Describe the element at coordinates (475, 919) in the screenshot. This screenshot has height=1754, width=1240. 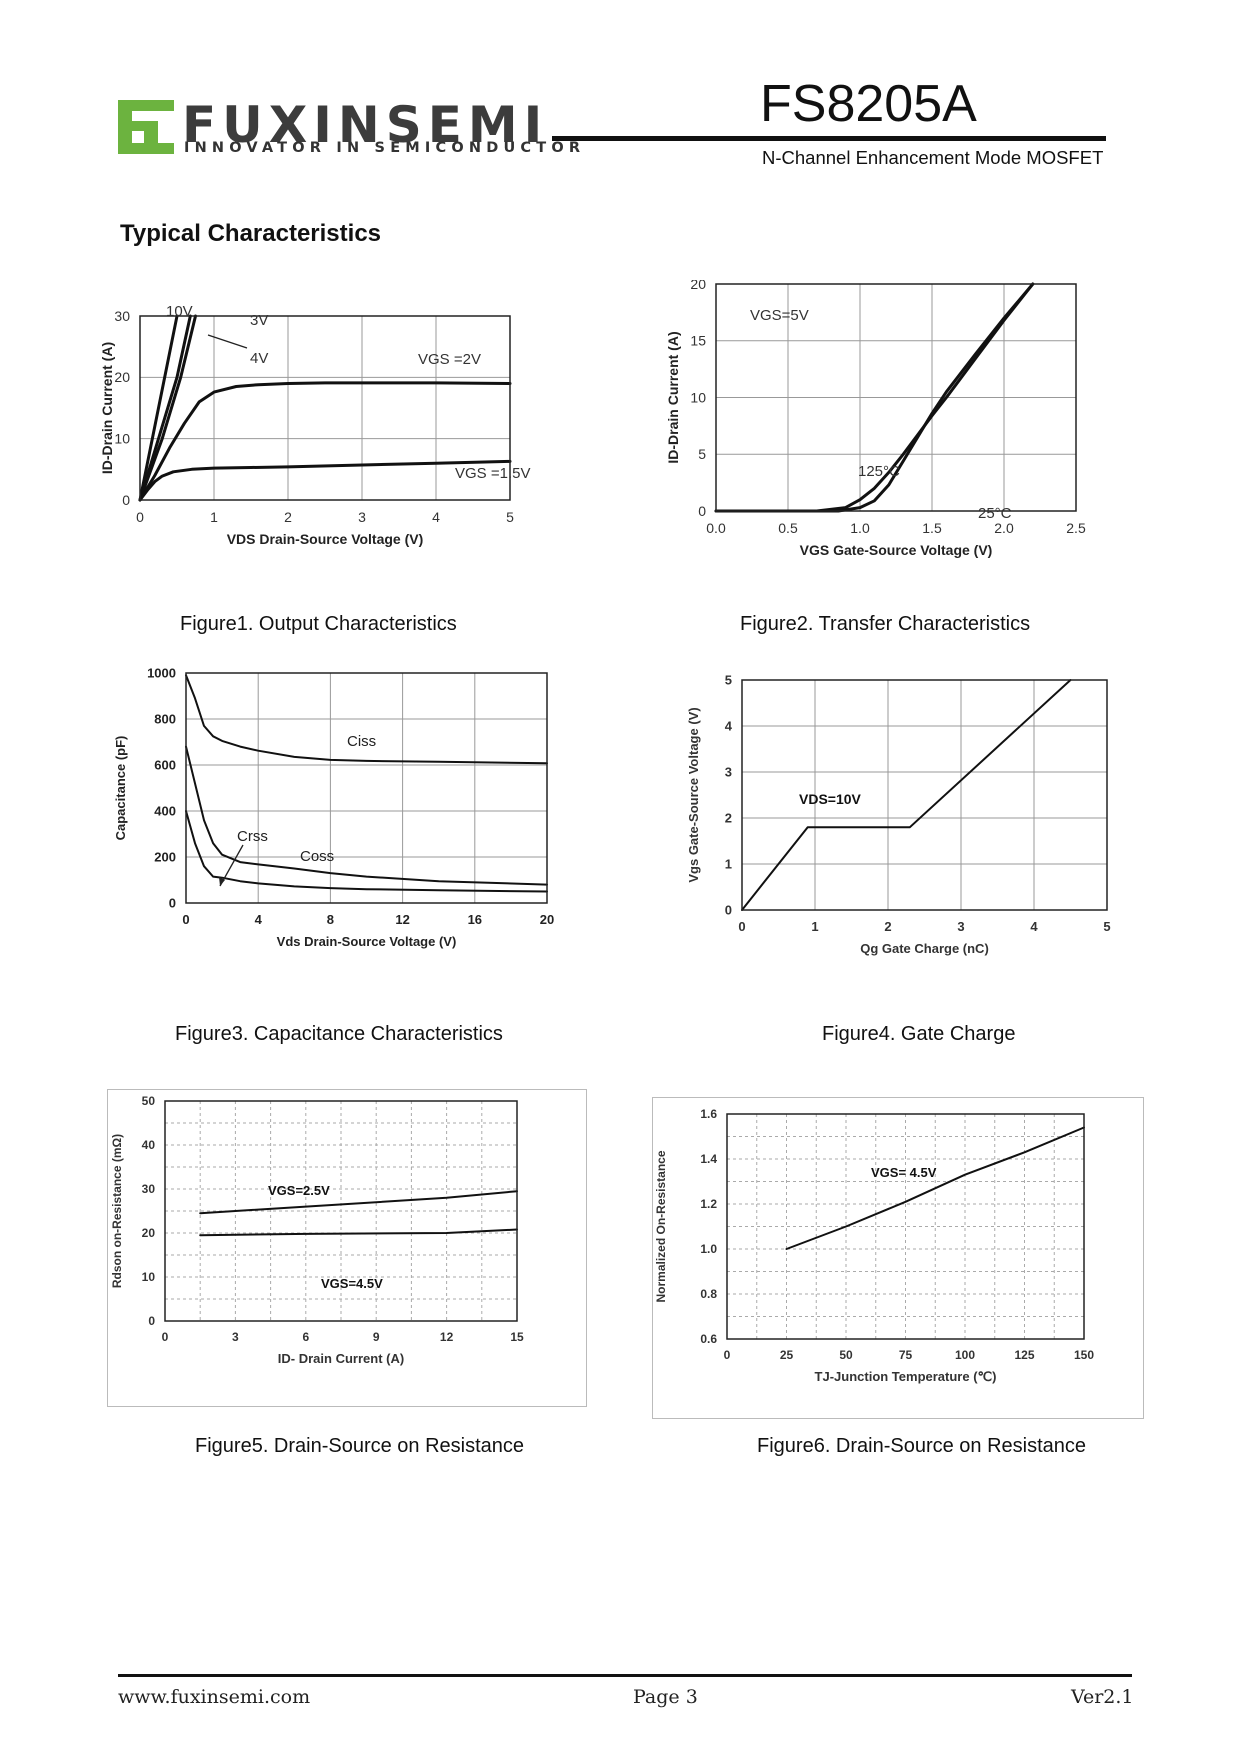
I see `x-tick-label: 16` at that location.